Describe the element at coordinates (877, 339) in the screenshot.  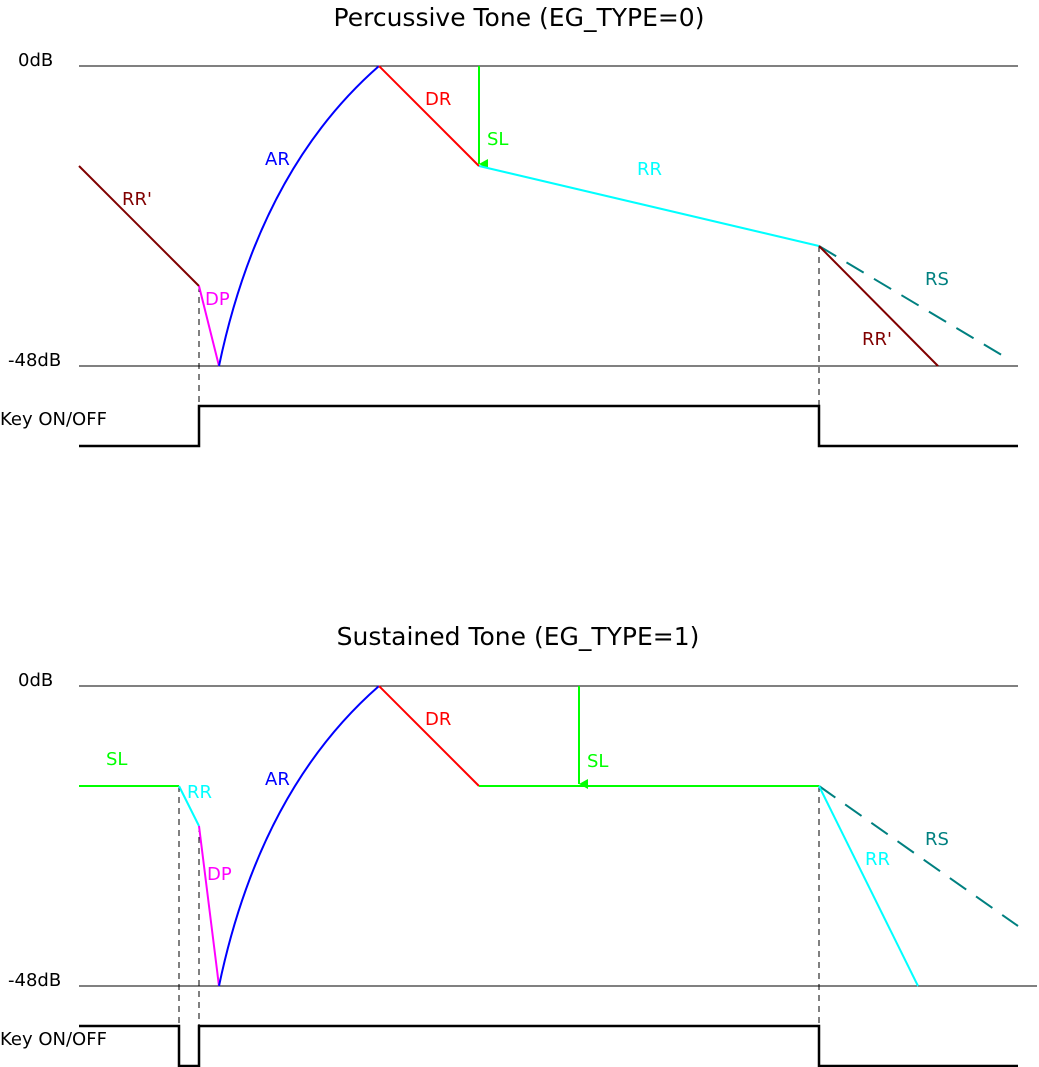
I see `percussive-rr-prime-right-label: RR'` at that location.